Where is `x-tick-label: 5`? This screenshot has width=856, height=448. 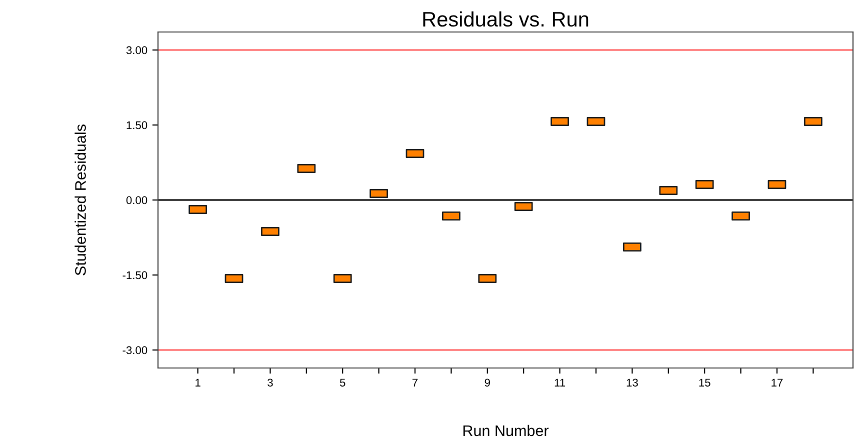 x-tick-label: 5 is located at coordinates (343, 382).